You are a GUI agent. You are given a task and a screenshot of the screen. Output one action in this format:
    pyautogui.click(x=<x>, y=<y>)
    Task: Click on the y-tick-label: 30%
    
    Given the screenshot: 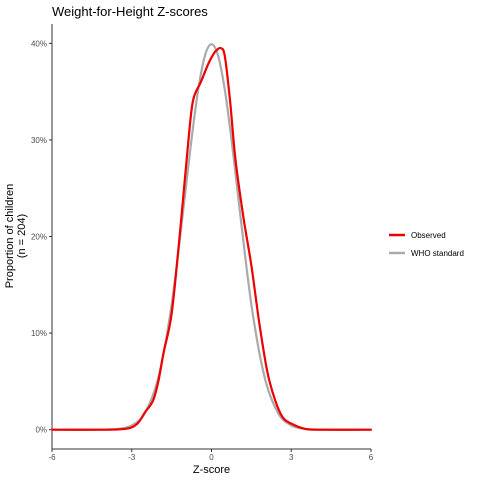 What is the action you would take?
    pyautogui.click(x=39, y=140)
    